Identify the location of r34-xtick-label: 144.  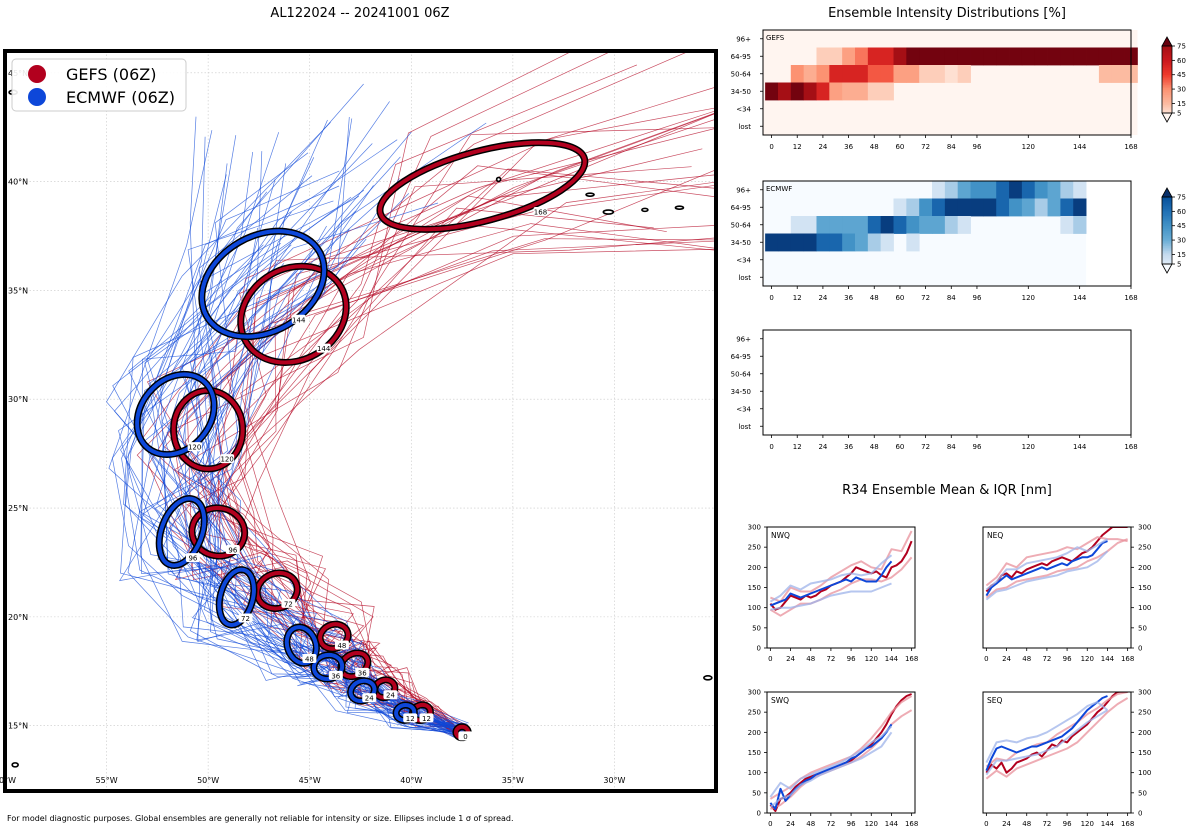
(1108, 659).